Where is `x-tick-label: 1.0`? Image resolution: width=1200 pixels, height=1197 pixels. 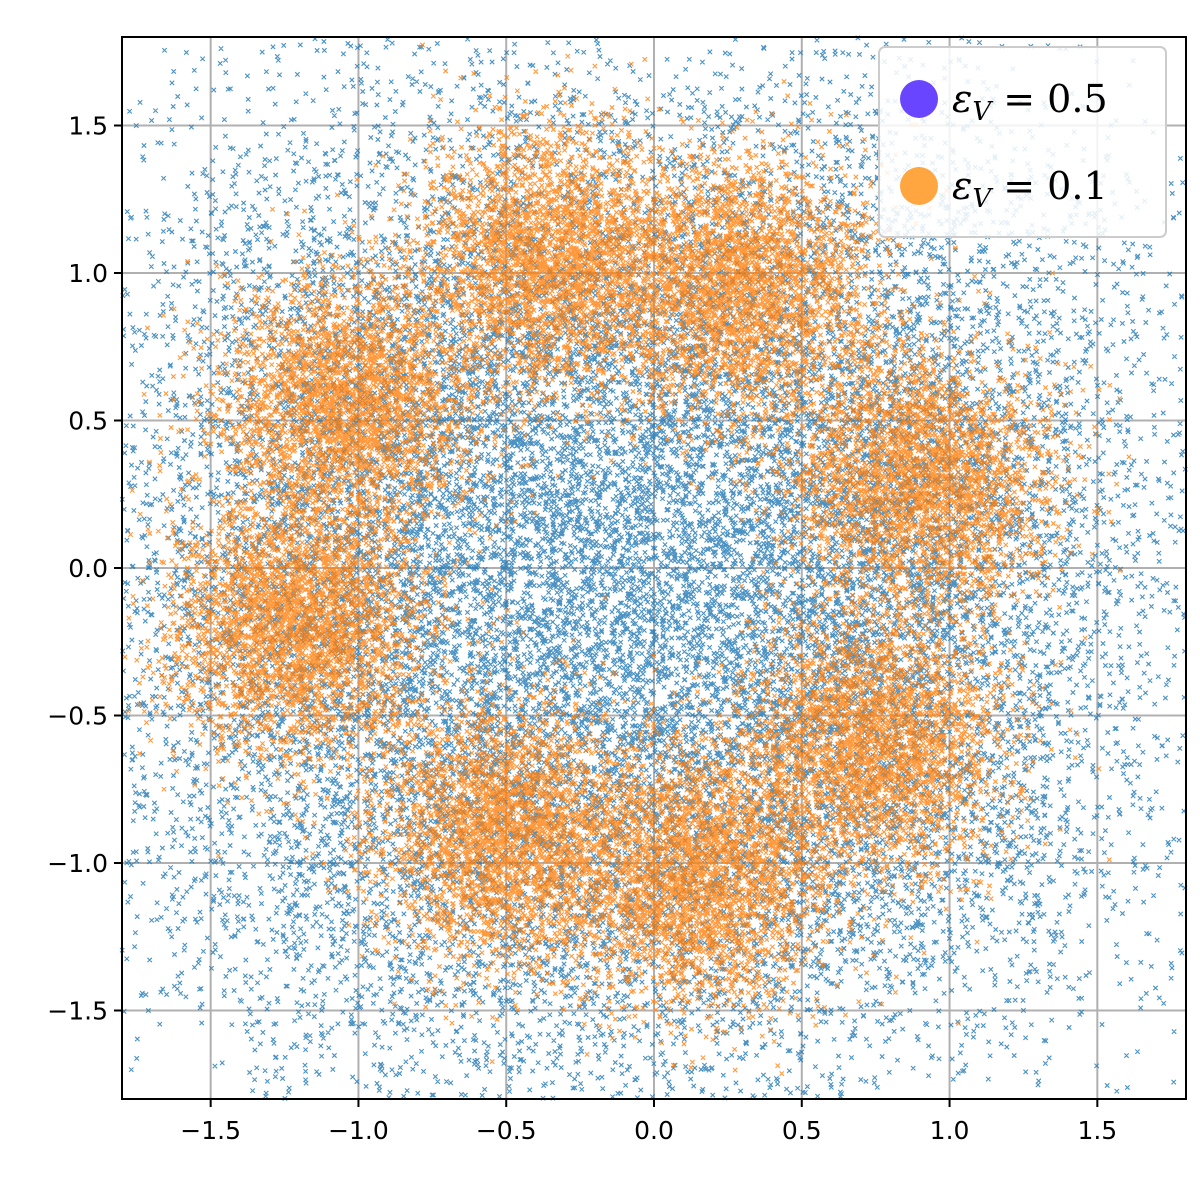 x-tick-label: 1.0 is located at coordinates (950, 1130).